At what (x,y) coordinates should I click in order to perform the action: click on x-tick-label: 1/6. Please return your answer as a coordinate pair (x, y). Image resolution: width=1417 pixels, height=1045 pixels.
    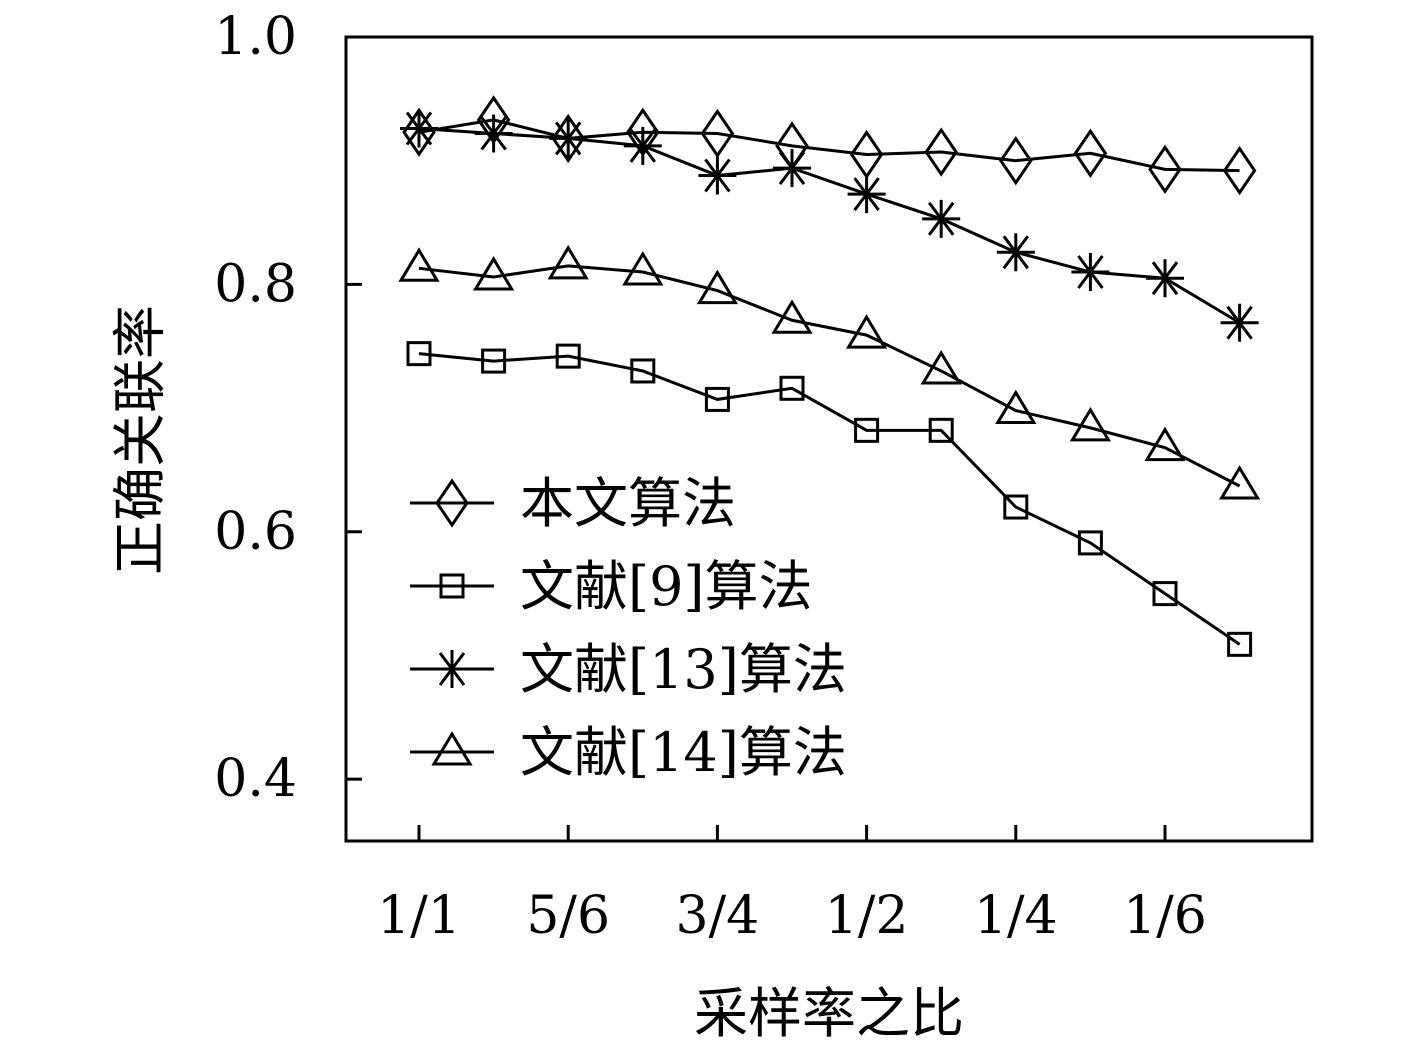
    Looking at the image, I should click on (1165, 916).